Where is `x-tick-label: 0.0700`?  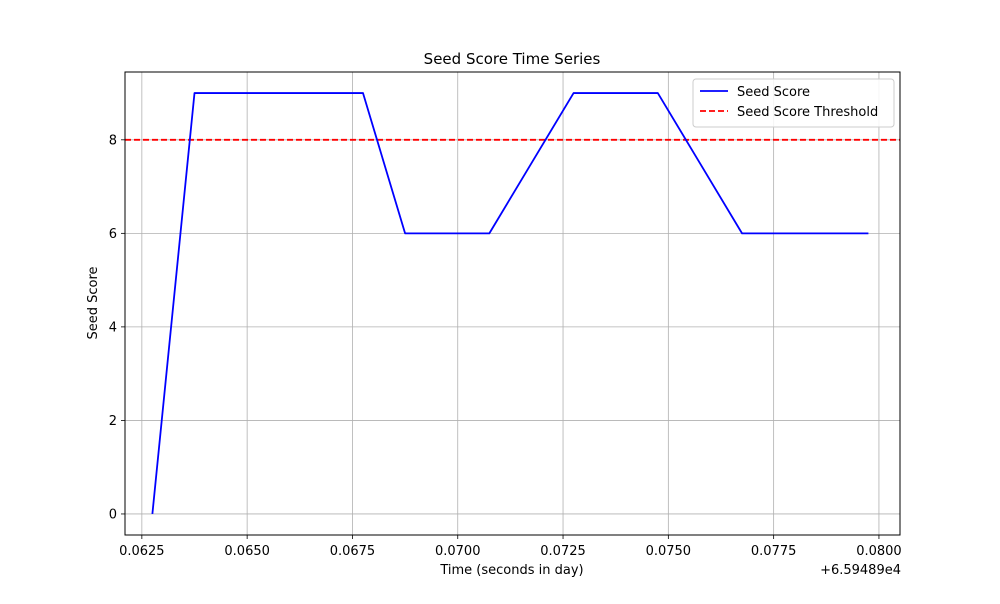
x-tick-label: 0.0700 is located at coordinates (458, 551).